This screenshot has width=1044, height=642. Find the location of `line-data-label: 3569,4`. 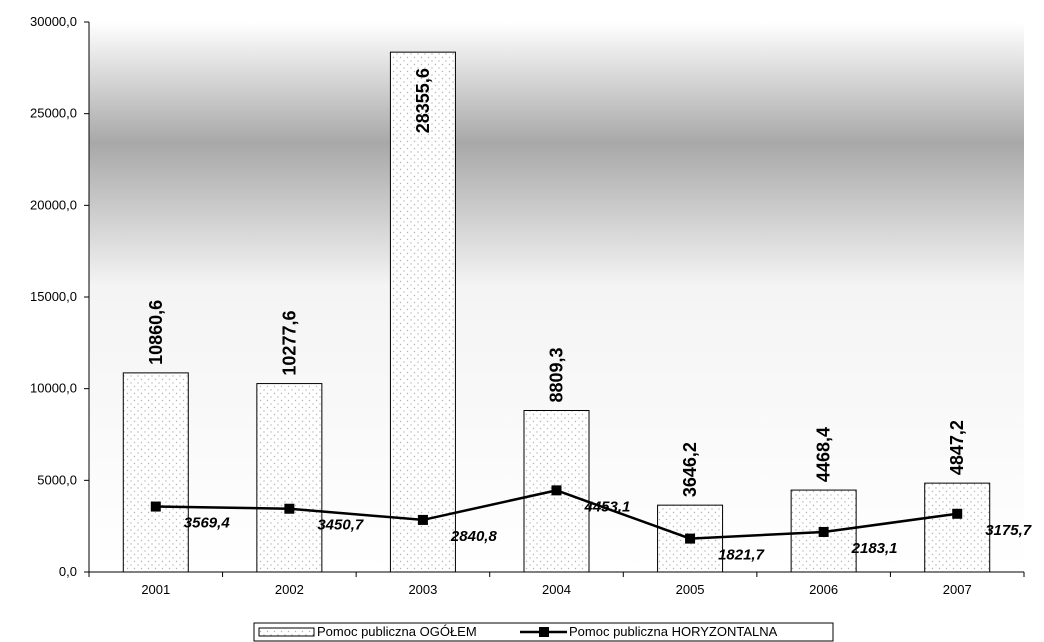

line-data-label: 3569,4 is located at coordinates (207, 523).